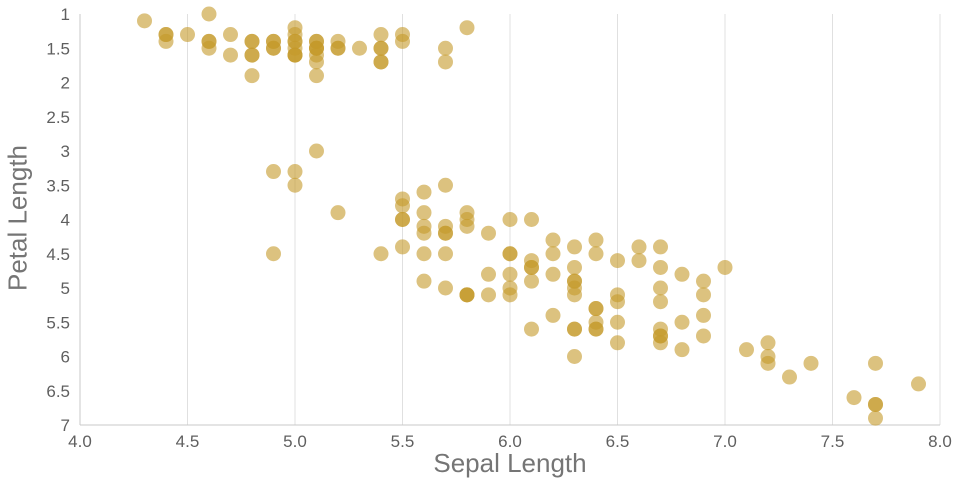 Image resolution: width=960 pixels, height=500 pixels. I want to click on y-tick-label: 3, so click(65, 151).